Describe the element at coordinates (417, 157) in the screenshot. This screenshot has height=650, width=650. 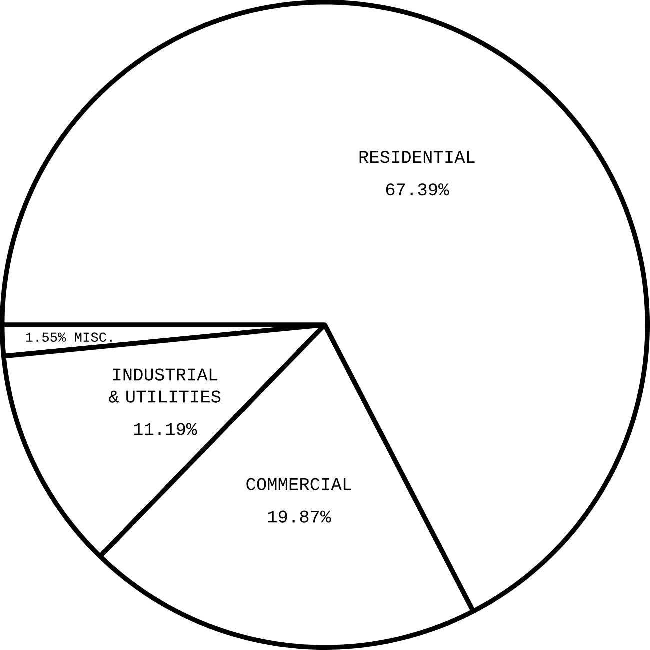
I see `slice-label: RESIDENTIAL` at that location.